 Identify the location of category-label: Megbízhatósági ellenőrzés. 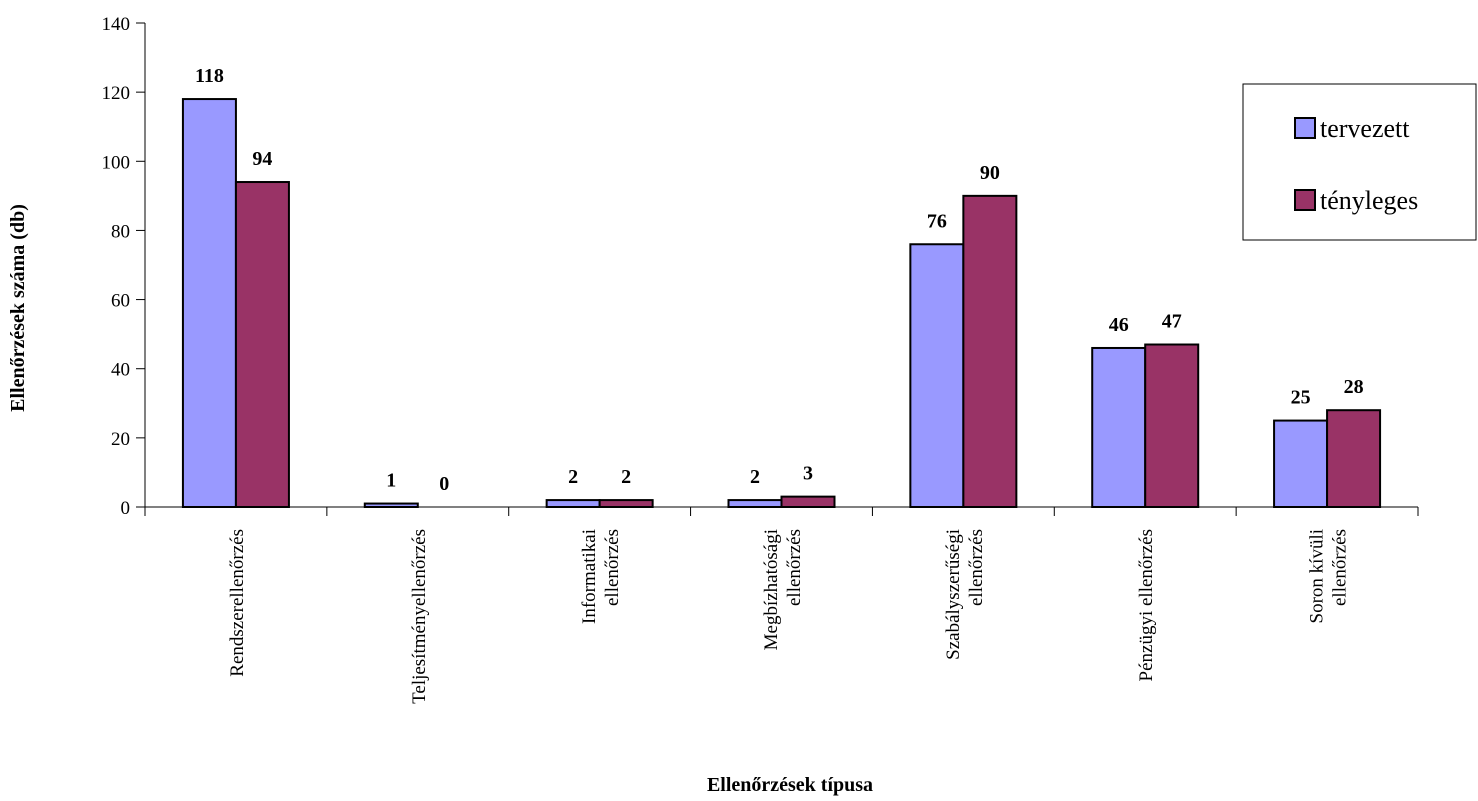
(783, 589).